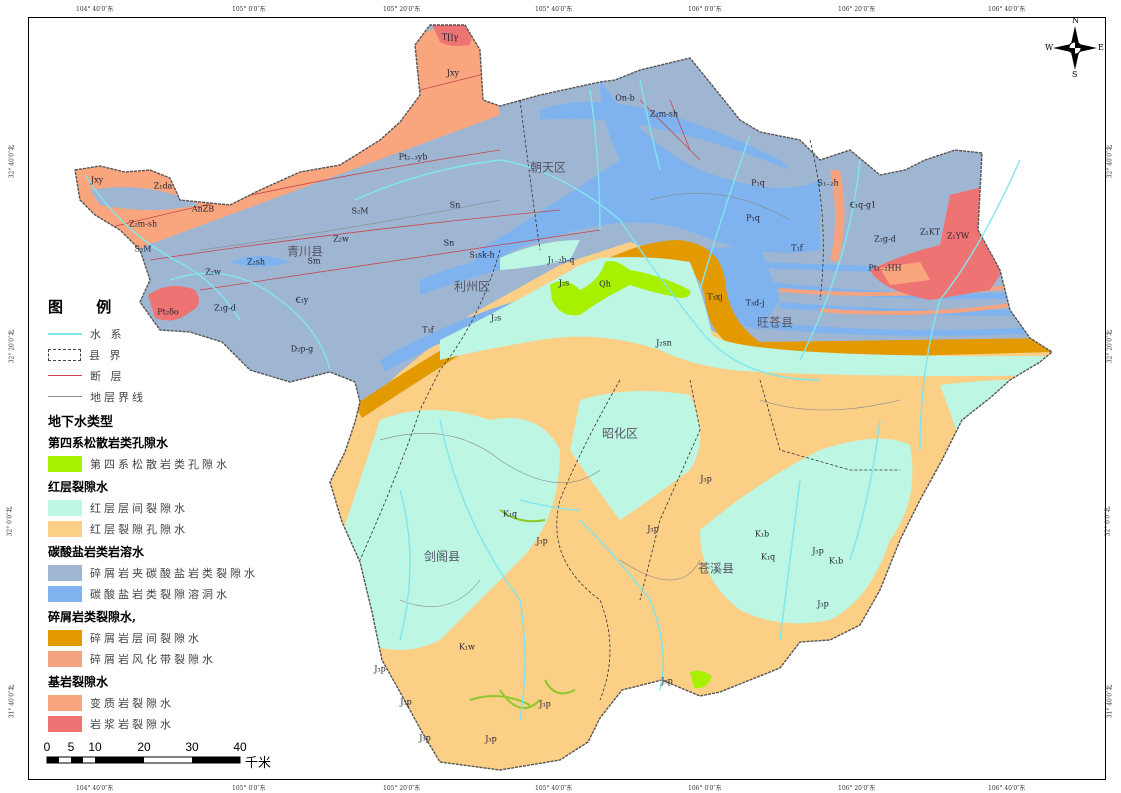 This screenshot has width=1121, height=793. I want to click on compass-s: S, so click(1075, 74).